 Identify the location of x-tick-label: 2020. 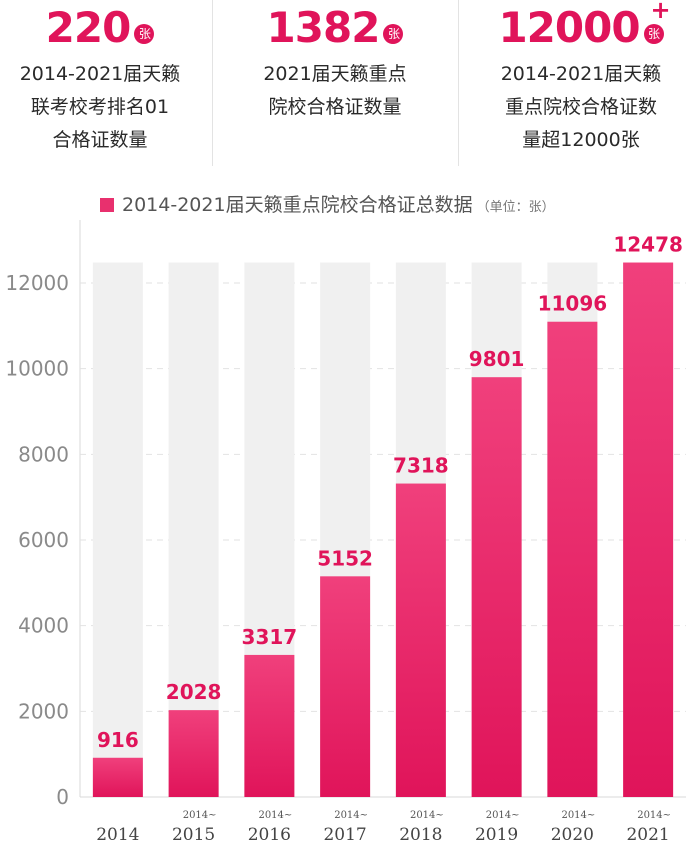
(572, 834).